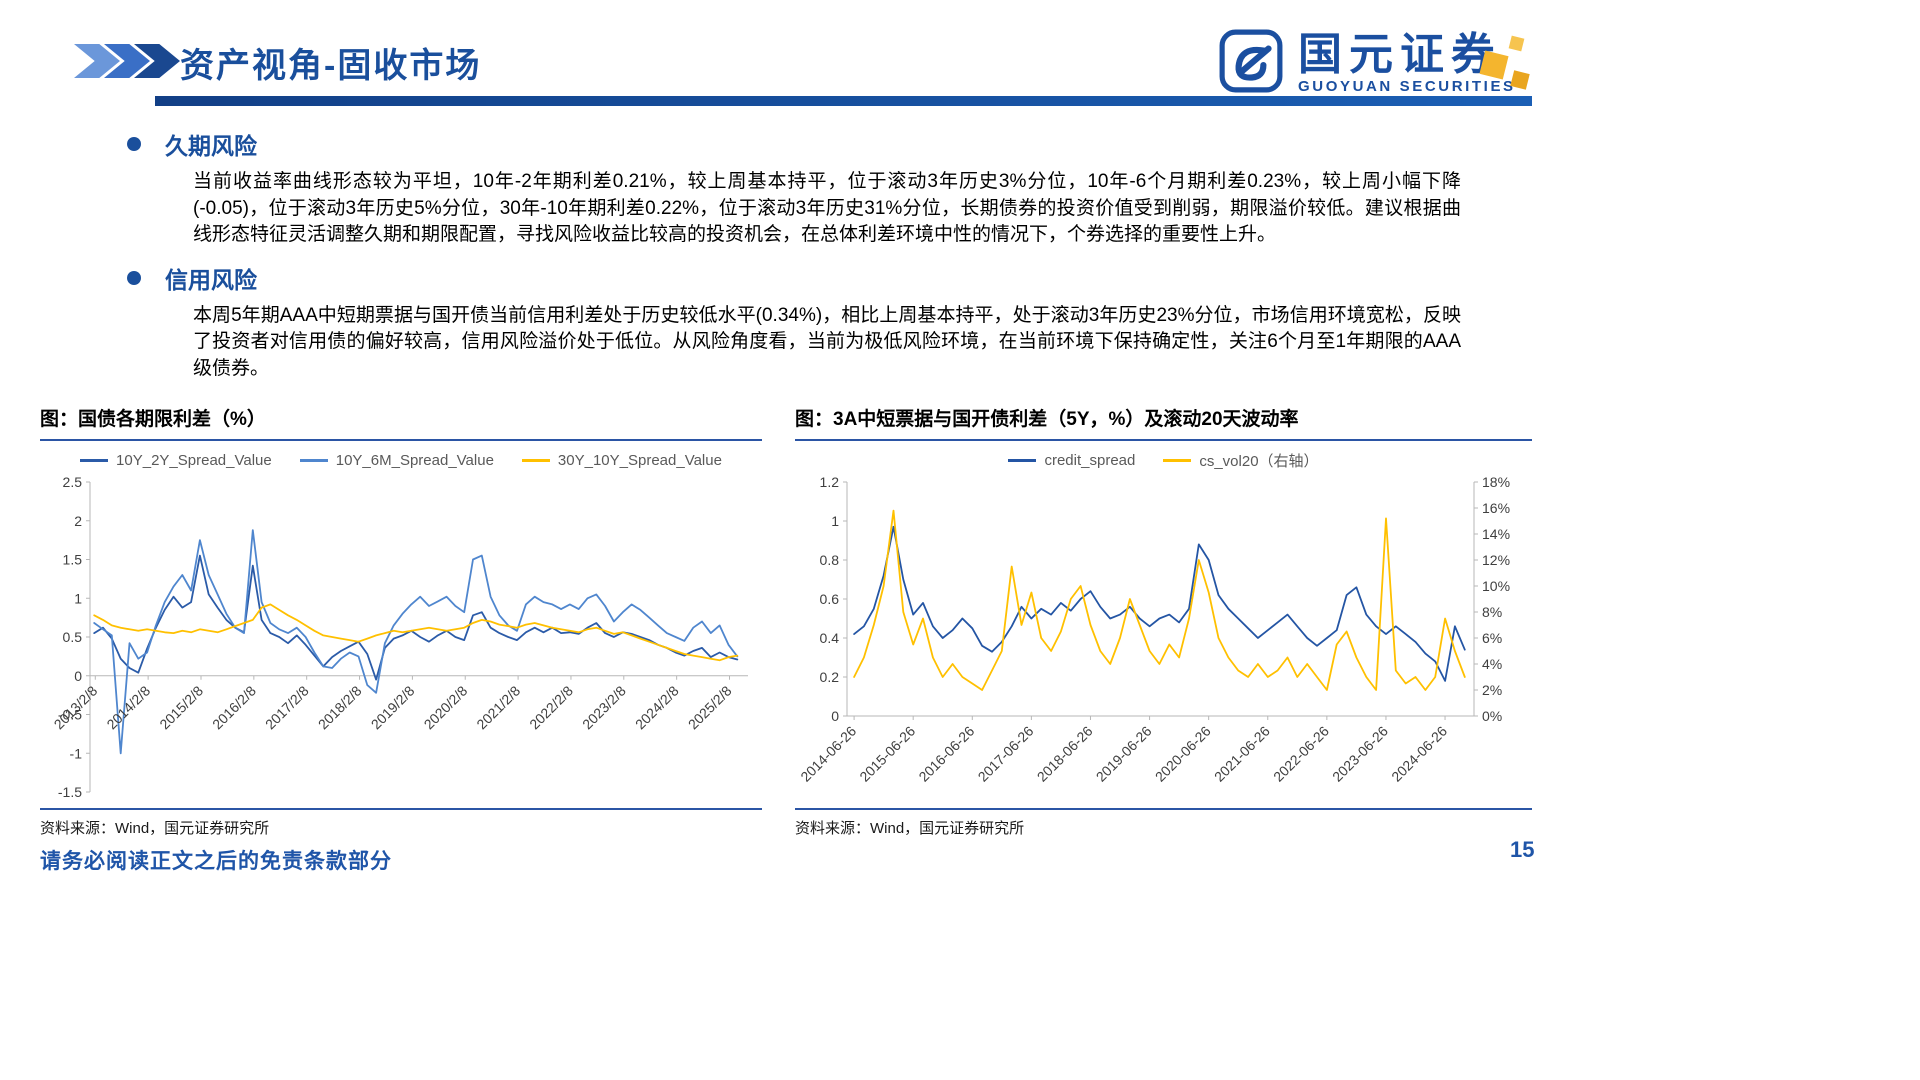  Describe the element at coordinates (446, 707) in the screenshot. I see `x-axis-tick-label: 2020/2/8` at that location.